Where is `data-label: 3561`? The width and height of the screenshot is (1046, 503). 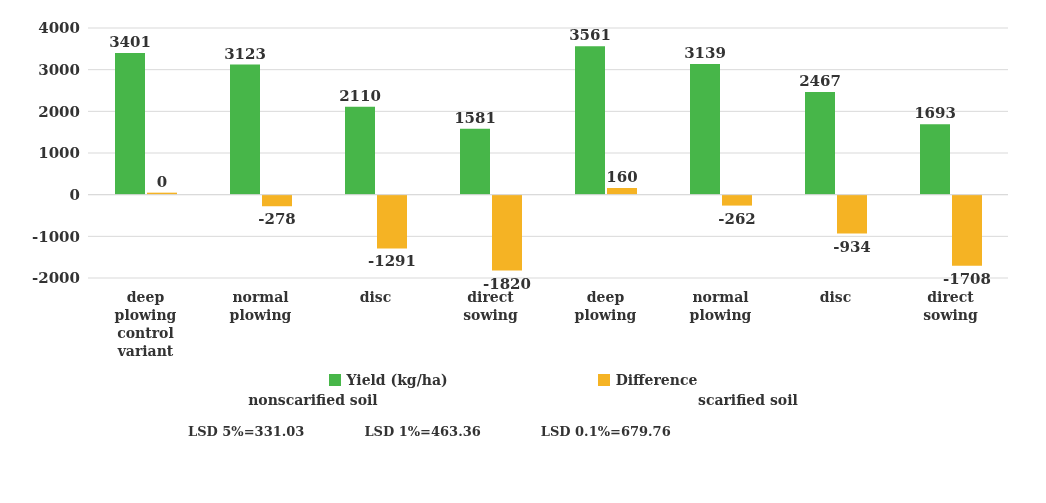 data-label: 3561 is located at coordinates (590, 35).